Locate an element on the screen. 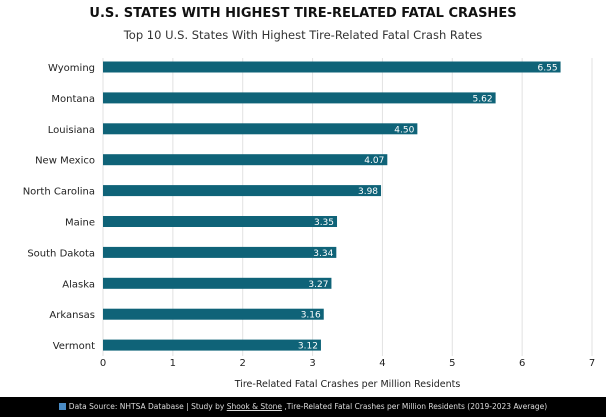 The width and height of the screenshot is (606, 417). data-label: 3.12 is located at coordinates (308, 347).